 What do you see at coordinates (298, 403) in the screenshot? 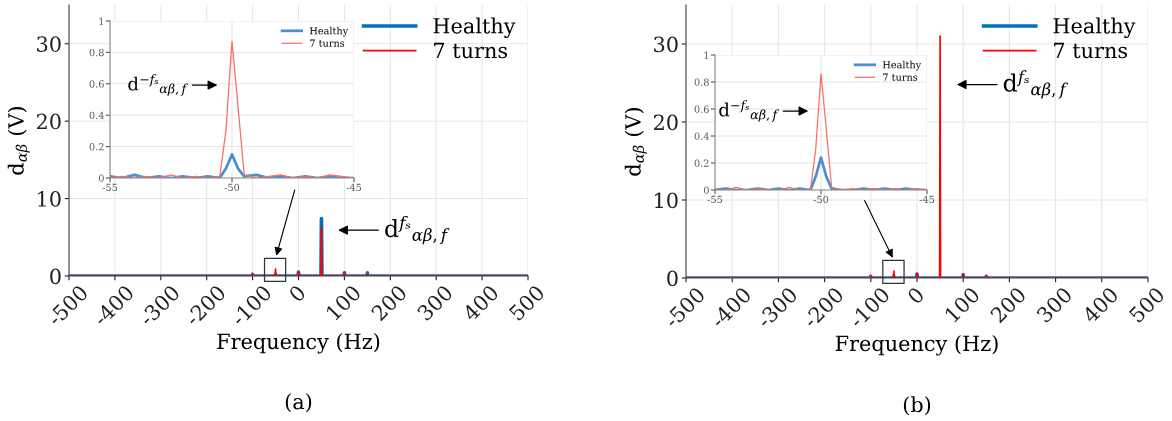
I see `text: (a)` at bounding box center [298, 403].